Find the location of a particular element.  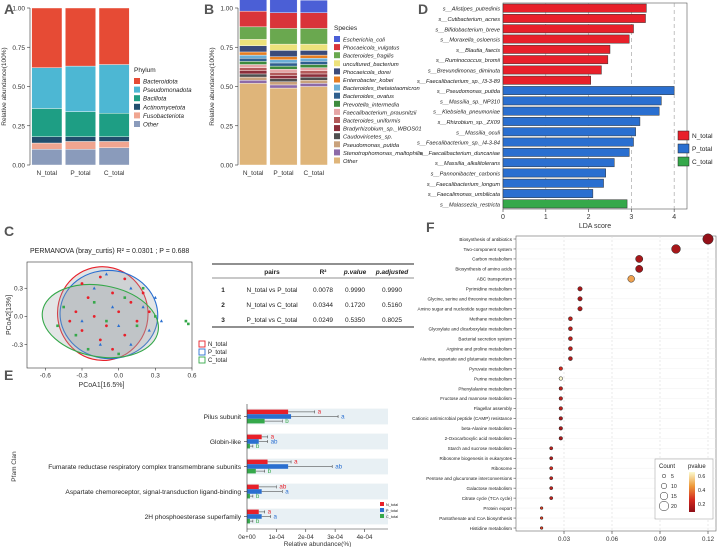

bar-segment-pseudomonas_putida is located at coordinates (283, 83).